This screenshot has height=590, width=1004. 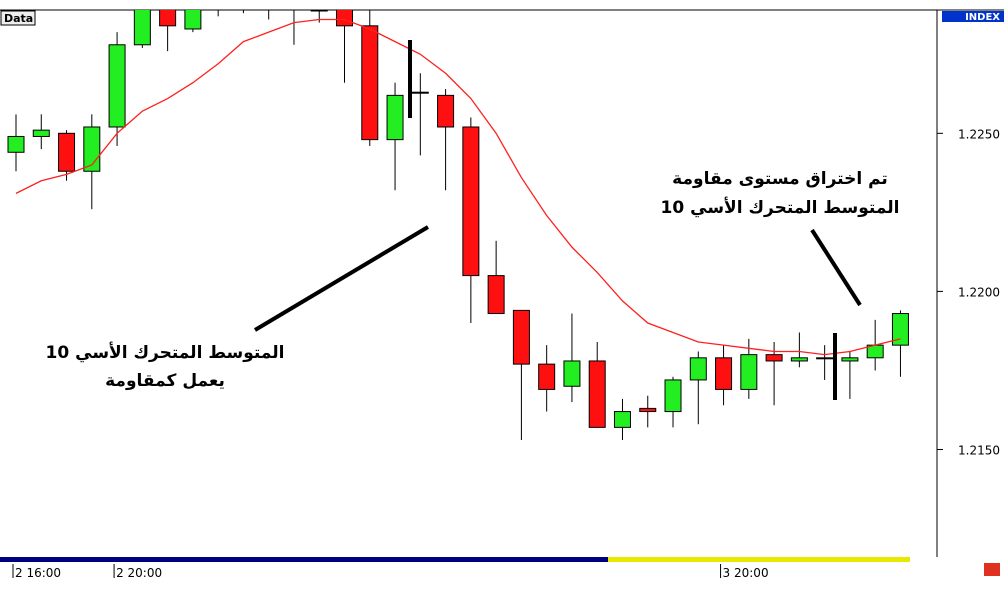 What do you see at coordinates (979, 134) in the screenshot?
I see `y-tick-label: 1.2250` at bounding box center [979, 134].